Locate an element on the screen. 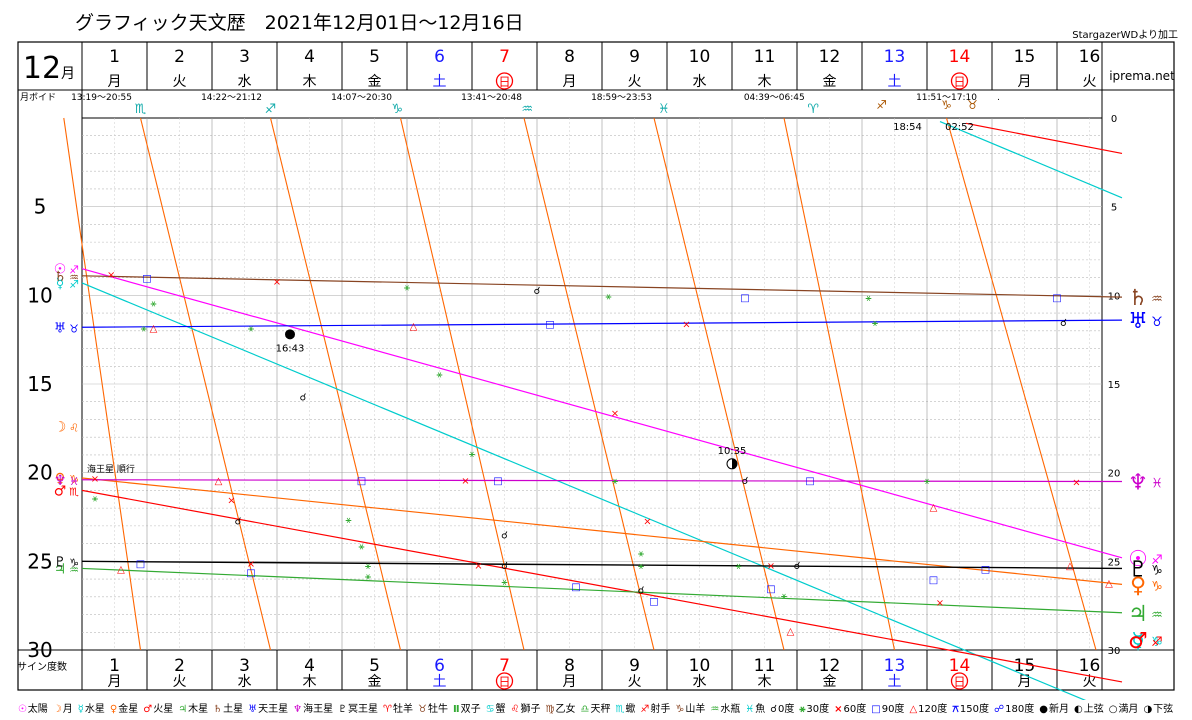 This screenshot has width=1192, height=720. day-number: 12 is located at coordinates (830, 57).